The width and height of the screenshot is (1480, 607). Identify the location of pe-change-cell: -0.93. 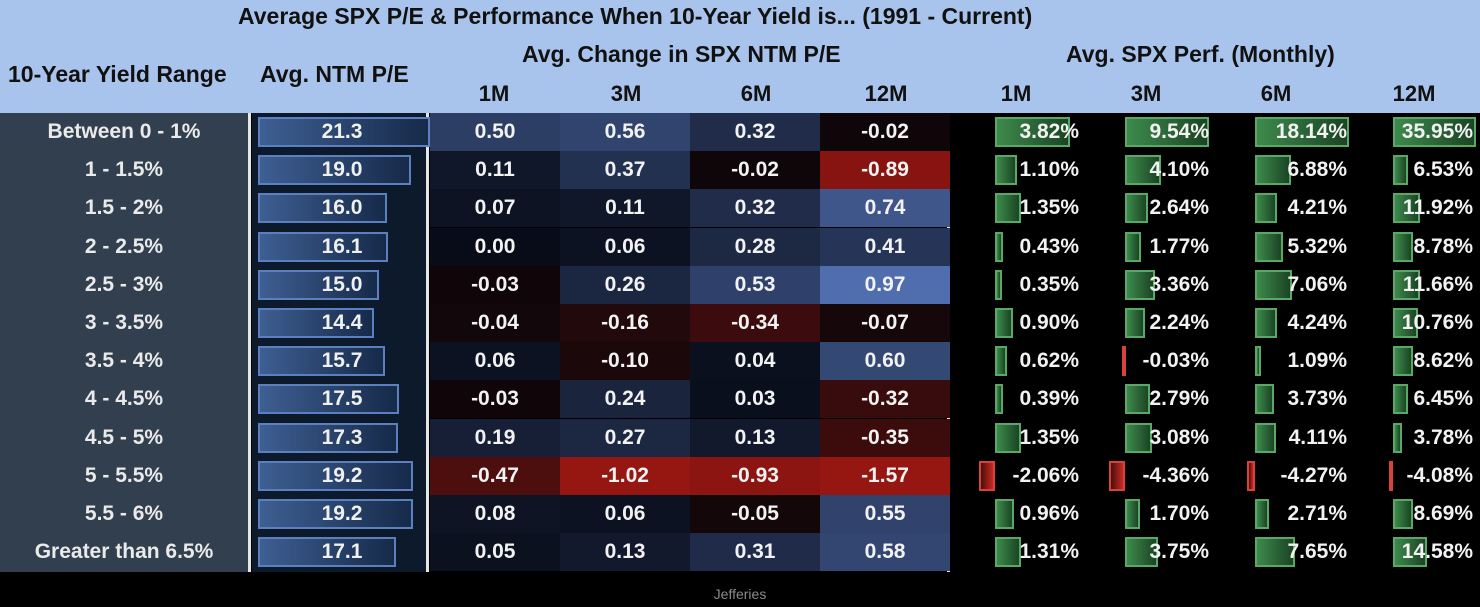
(755, 475).